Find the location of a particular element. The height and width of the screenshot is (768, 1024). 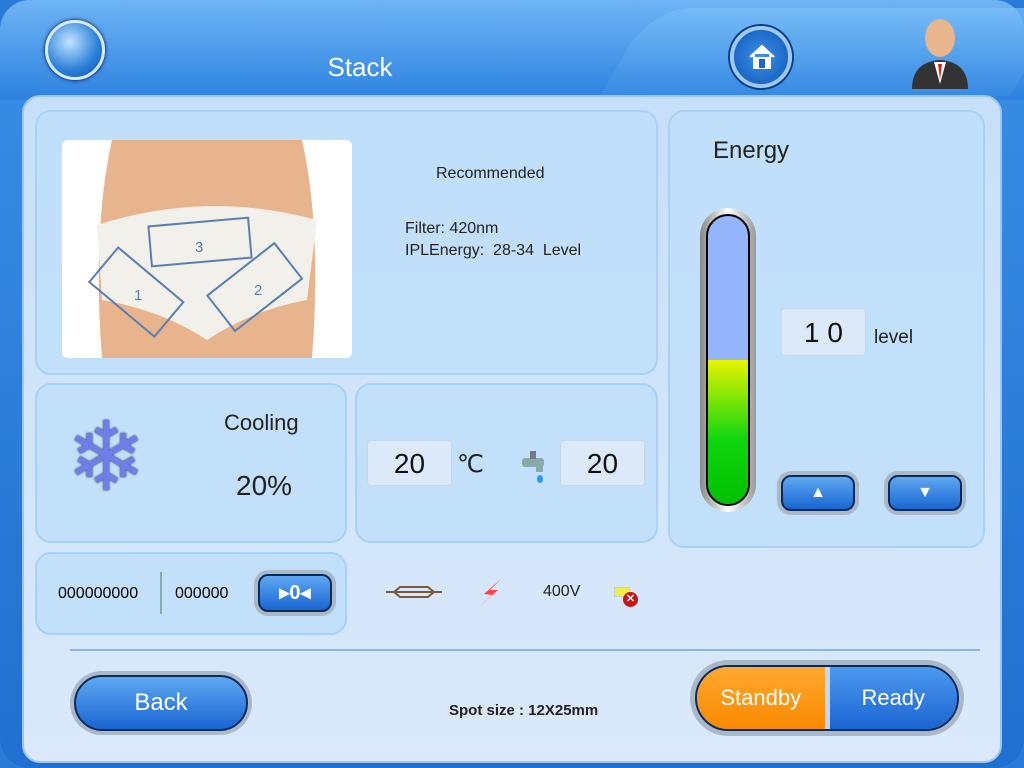

header is located at coordinates (512, 50).